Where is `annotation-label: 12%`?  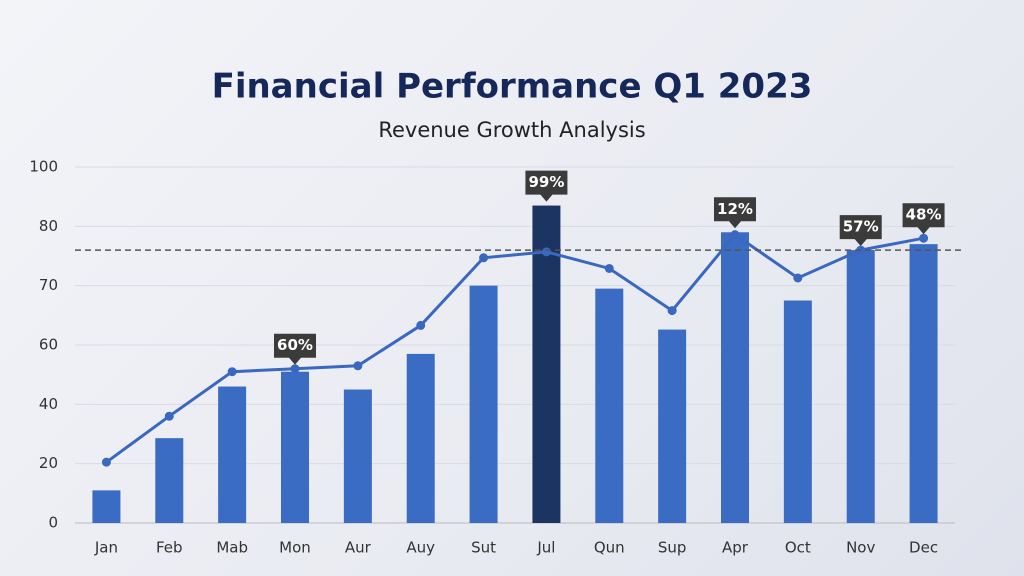
annotation-label: 12% is located at coordinates (735, 209).